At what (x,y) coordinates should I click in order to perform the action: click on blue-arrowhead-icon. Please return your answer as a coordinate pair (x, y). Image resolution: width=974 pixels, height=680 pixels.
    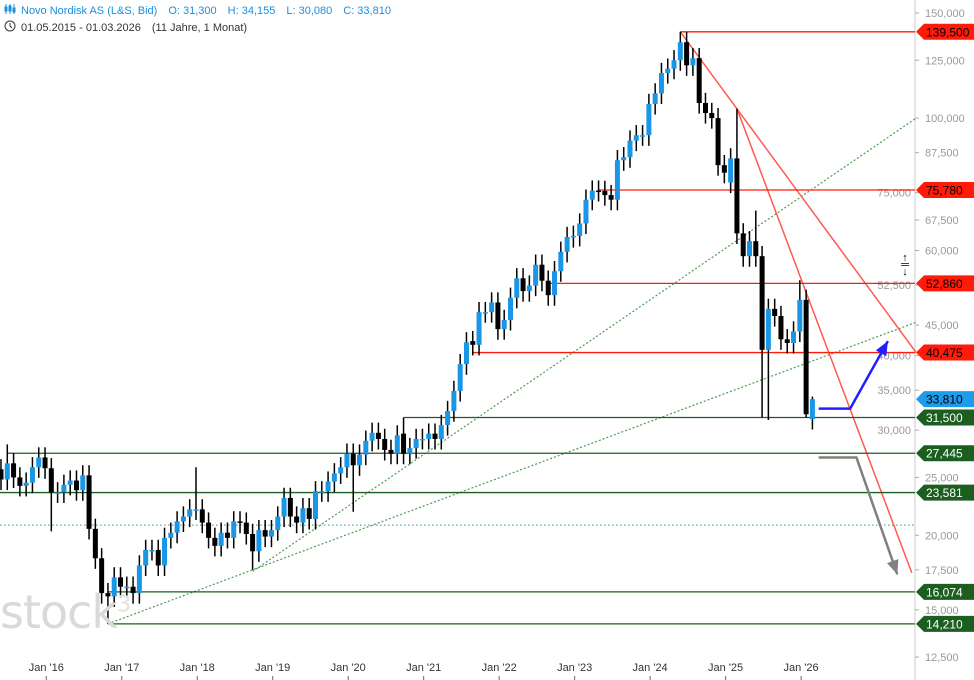
    Looking at the image, I should click on (881, 349).